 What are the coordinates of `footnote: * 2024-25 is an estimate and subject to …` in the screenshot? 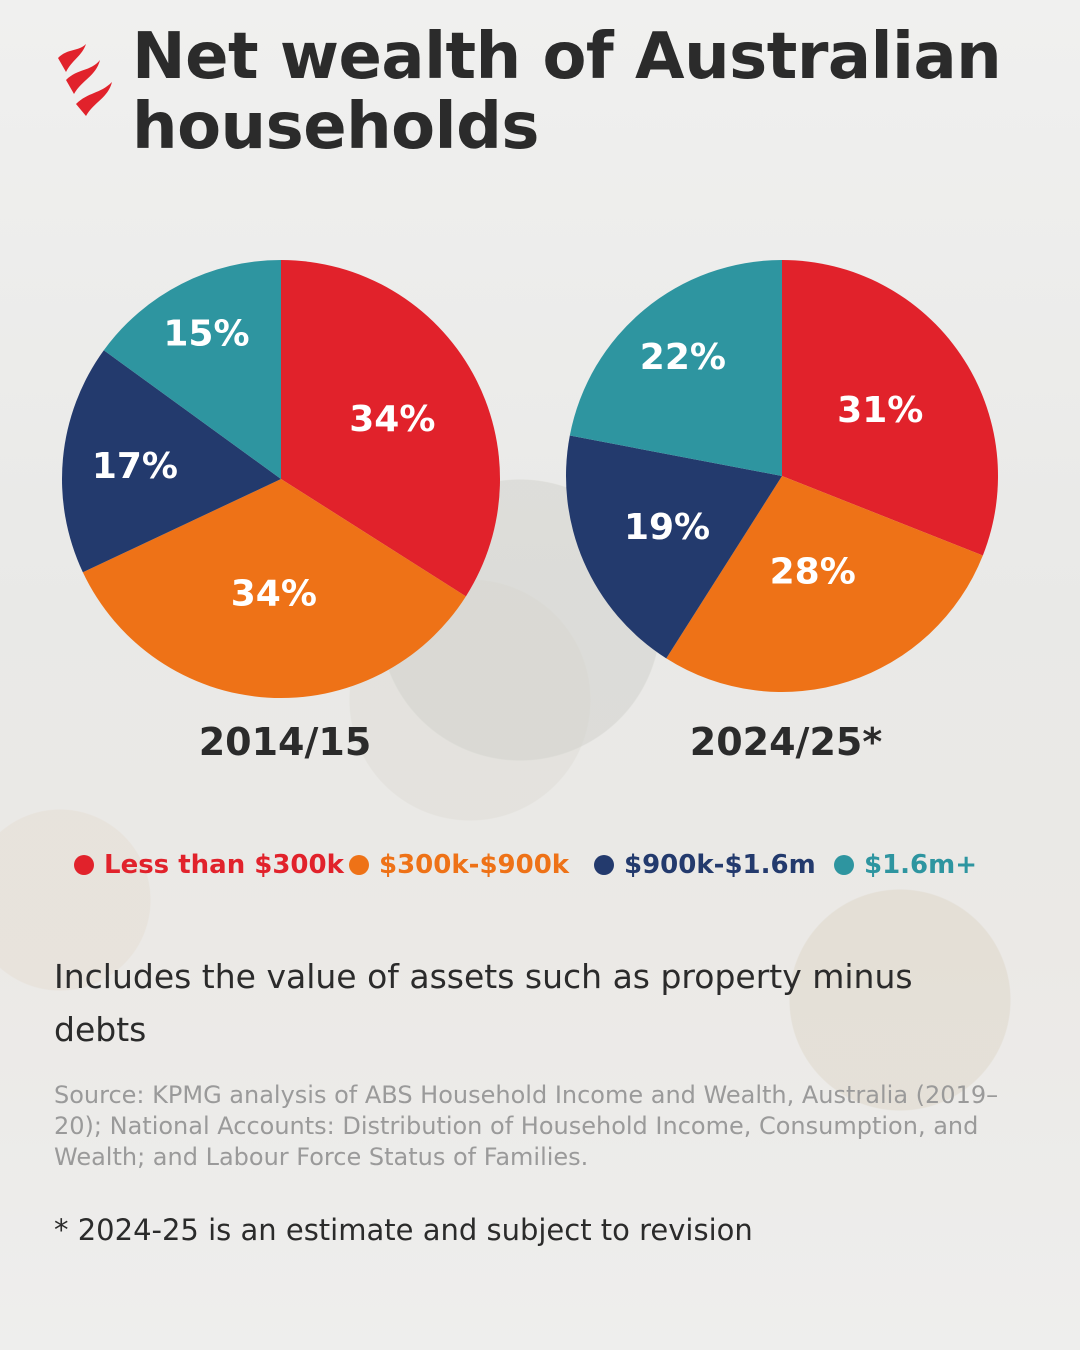 It's located at (403, 1230).